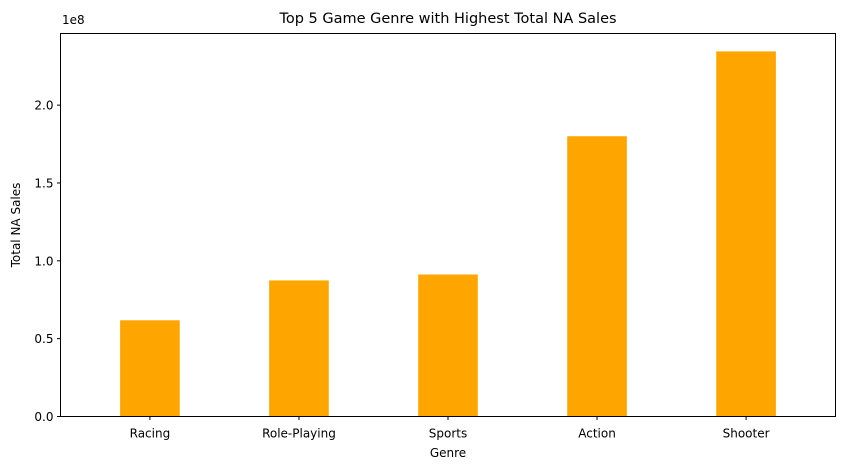 The width and height of the screenshot is (846, 474). I want to click on x-axis-ticks: Racing Role-Playing Sports Action Shooter, so click(450, 428).